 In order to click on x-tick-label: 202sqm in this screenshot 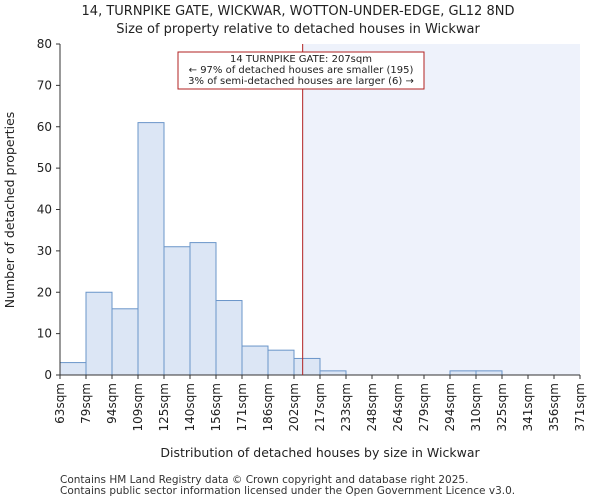, I will do `click(294, 407)`.